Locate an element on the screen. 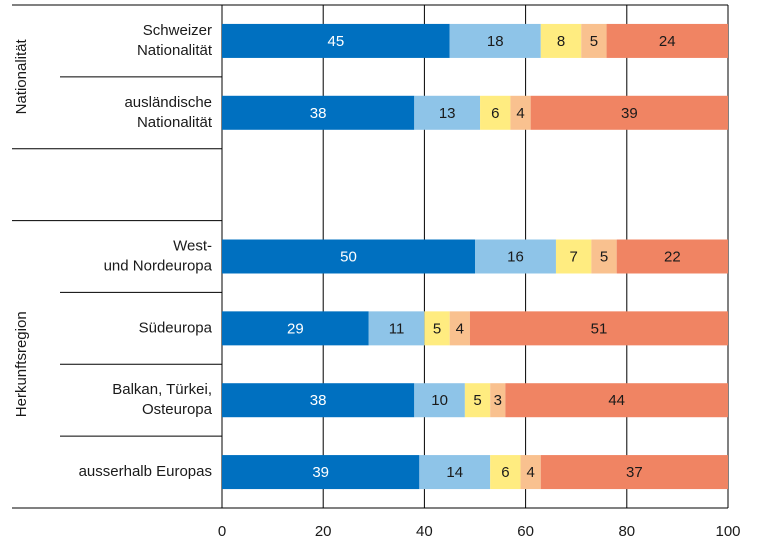  x-tick-label: 0 is located at coordinates (222, 531).